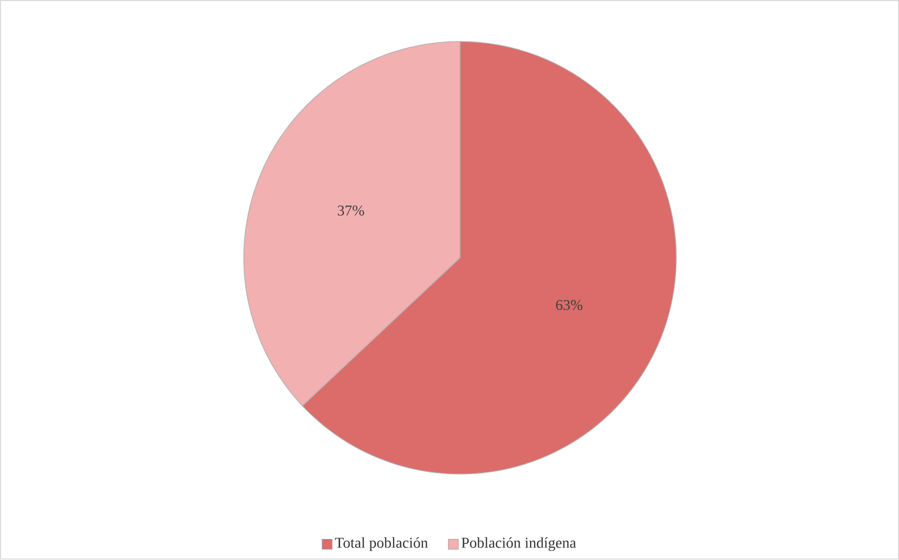  What do you see at coordinates (381, 544) in the screenshot?
I see `legend-label: Total población` at bounding box center [381, 544].